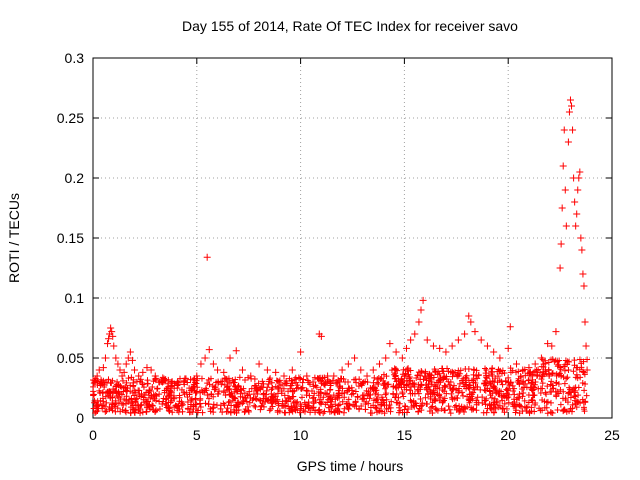  Describe the element at coordinates (350, 466) in the screenshot. I see `x-axis-label: GPS time / hours` at that location.